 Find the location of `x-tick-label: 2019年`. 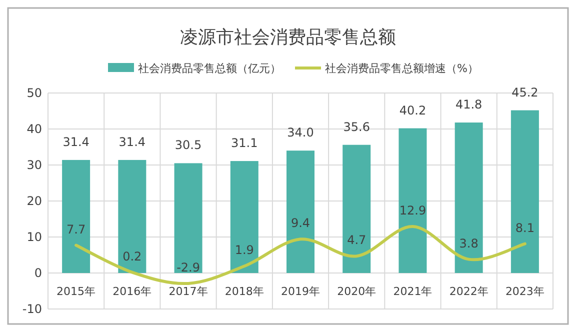

x-tick-label: 2019年 is located at coordinates (300, 291).